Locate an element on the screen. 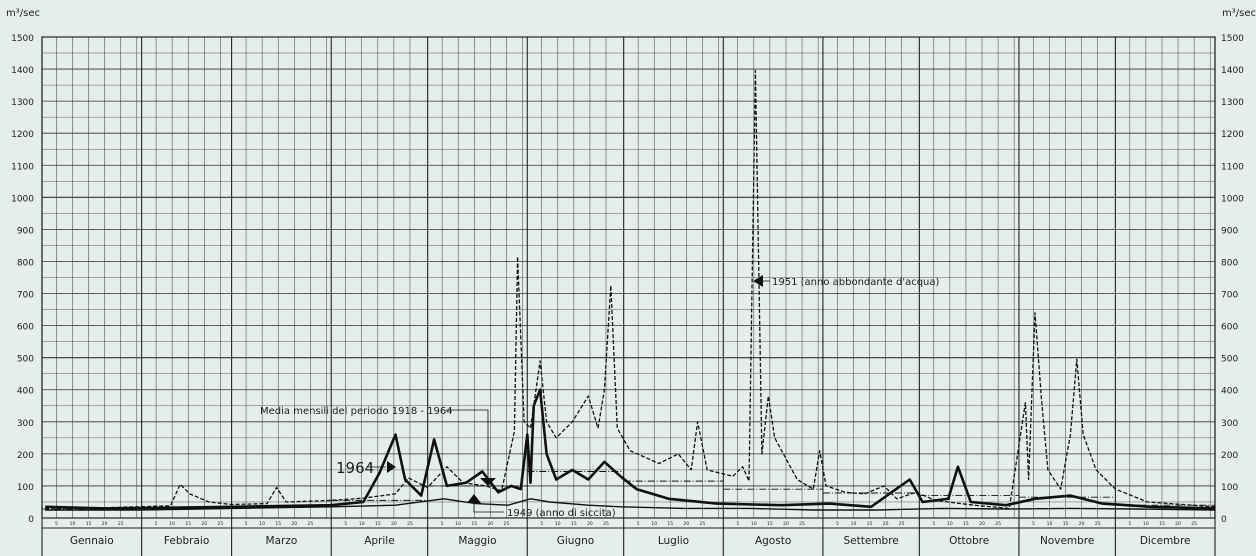 Image resolution: width=1256 pixels, height=556 pixels. y1964-arrow is located at coordinates (391, 467).